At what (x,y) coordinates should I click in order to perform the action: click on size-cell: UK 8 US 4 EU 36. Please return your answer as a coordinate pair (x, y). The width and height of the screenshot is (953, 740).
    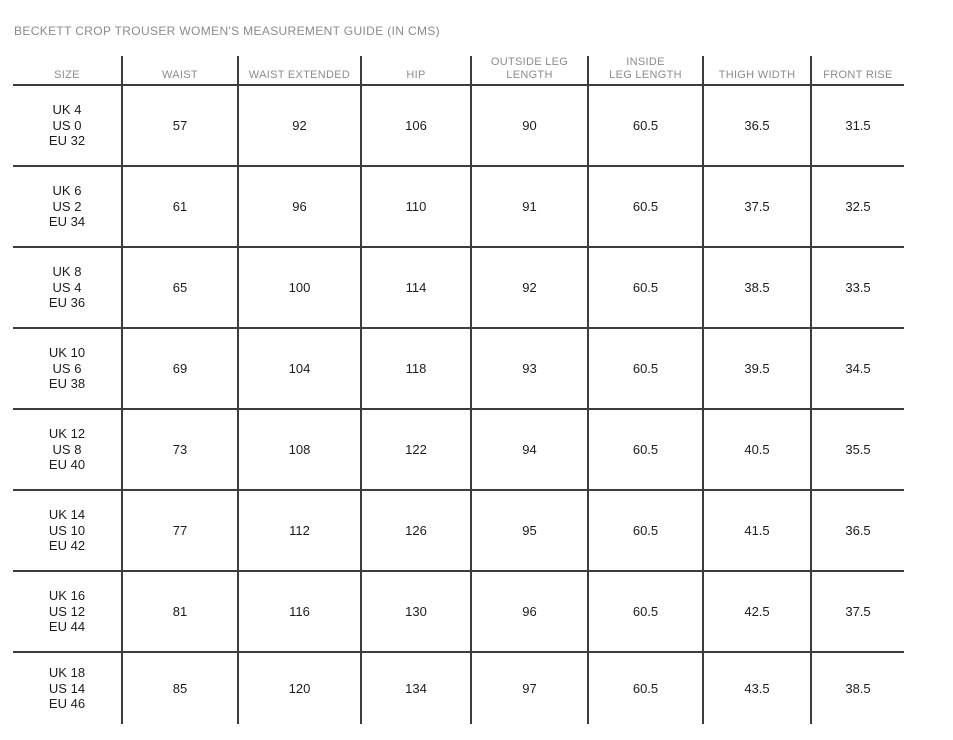
    Looking at the image, I should click on (68, 287).